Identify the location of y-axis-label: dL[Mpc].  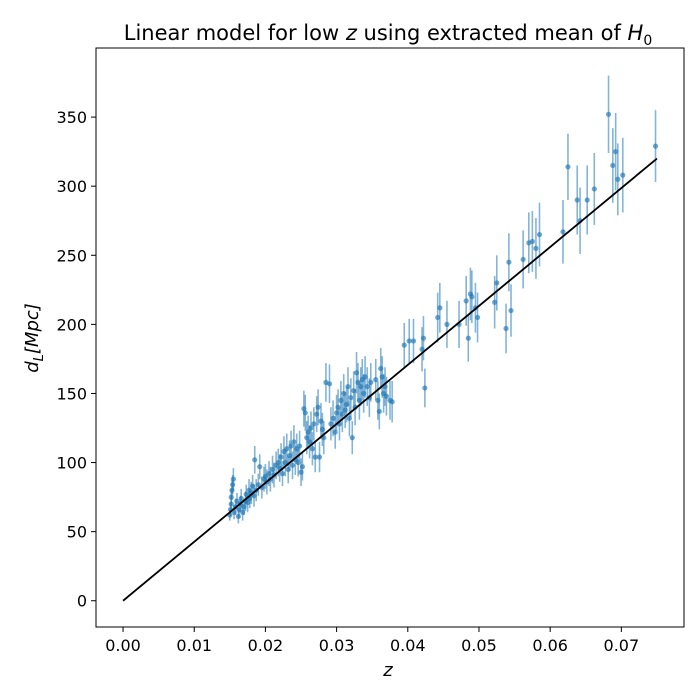
(34, 338).